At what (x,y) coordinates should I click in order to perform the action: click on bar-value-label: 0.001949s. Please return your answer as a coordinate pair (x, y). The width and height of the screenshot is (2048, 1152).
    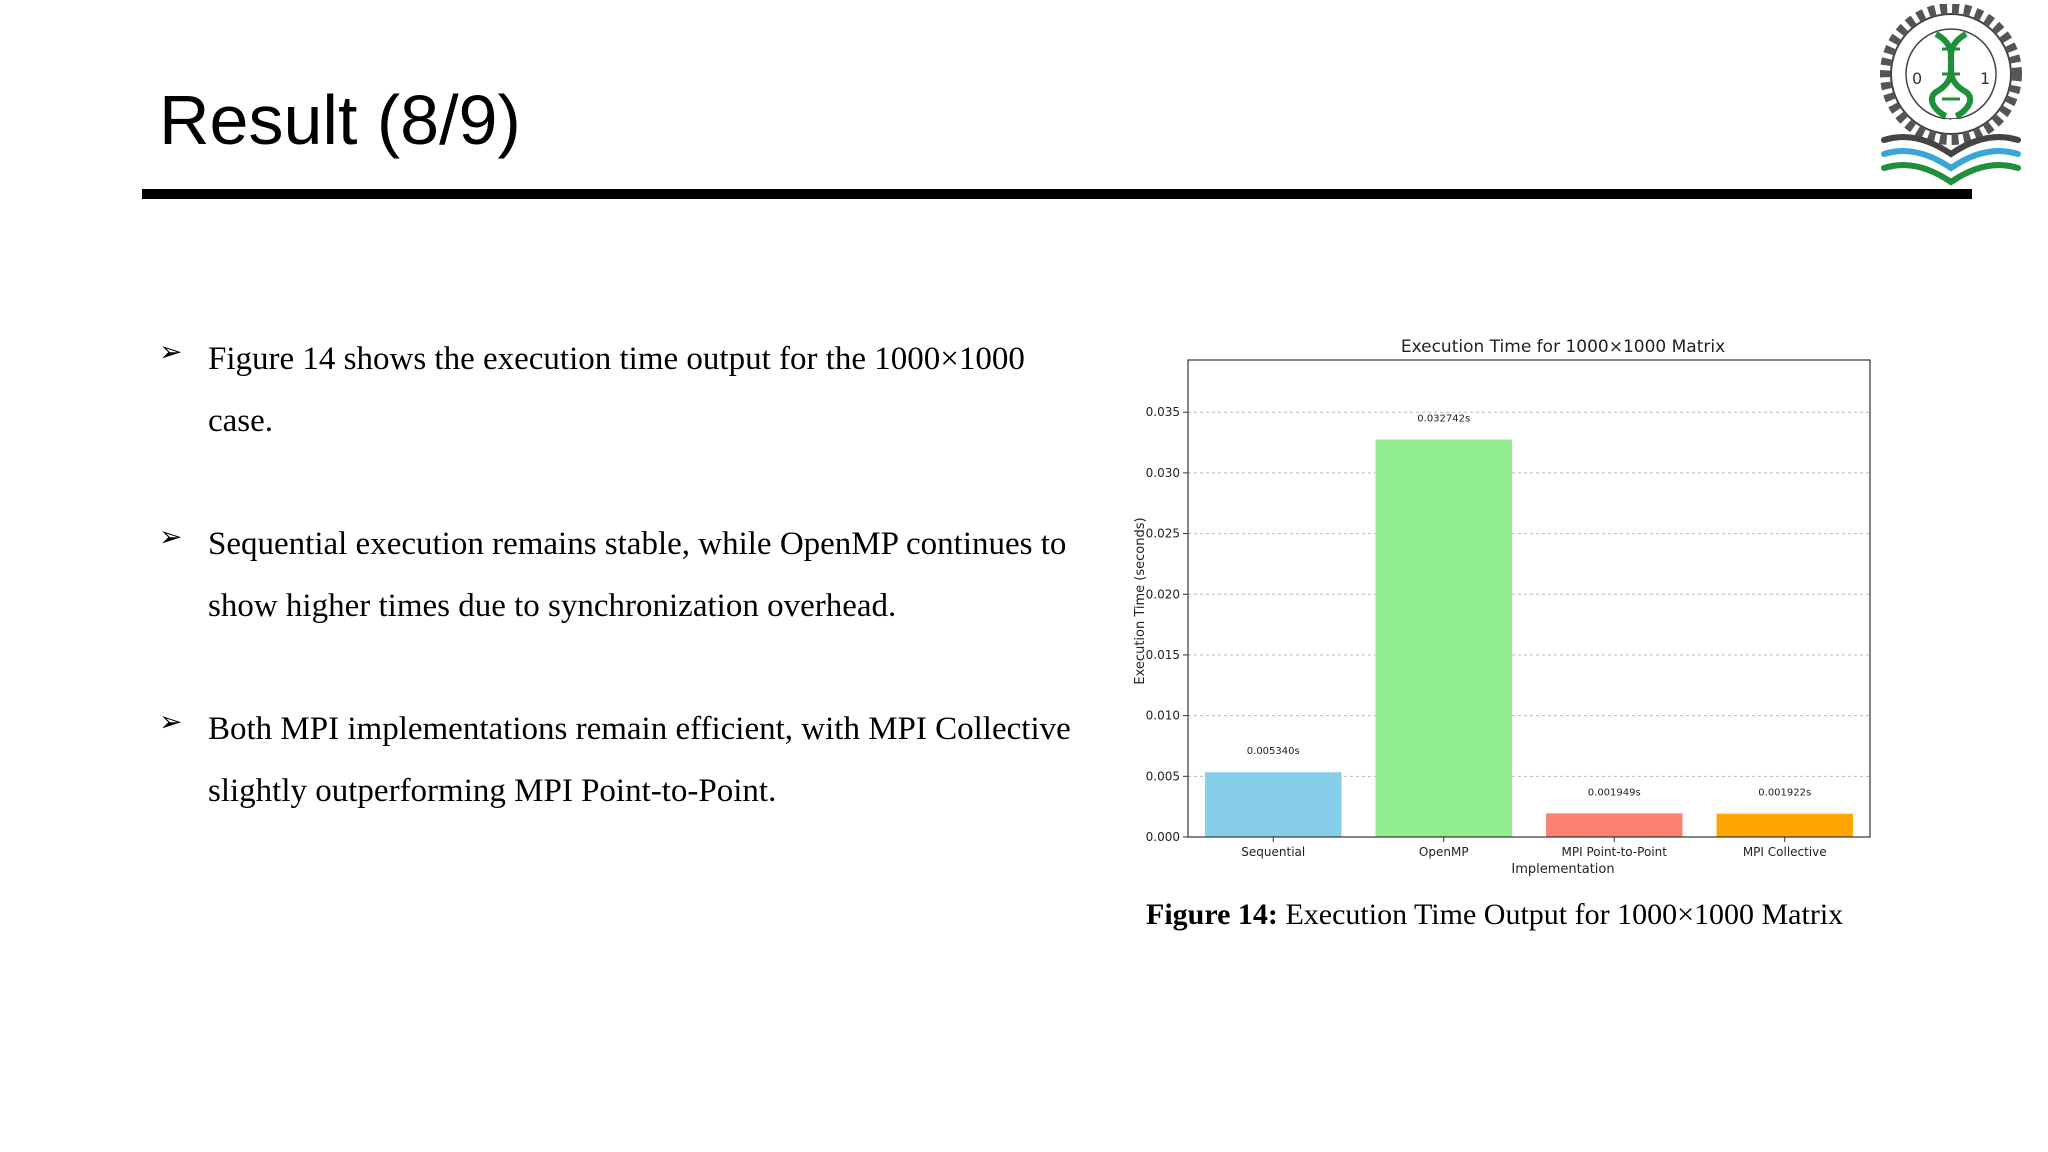
    Looking at the image, I should click on (1614, 792).